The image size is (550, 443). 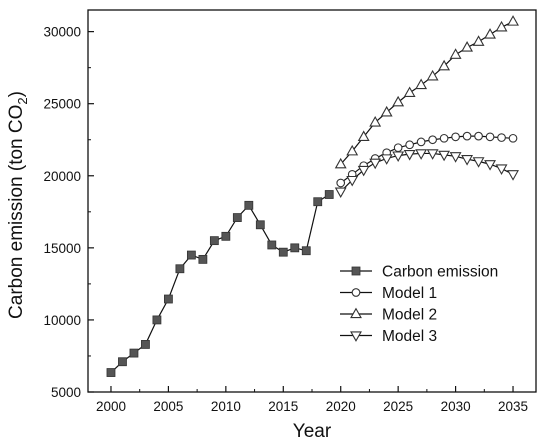 I want to click on legend-item: Model 1, so click(x=388, y=293).